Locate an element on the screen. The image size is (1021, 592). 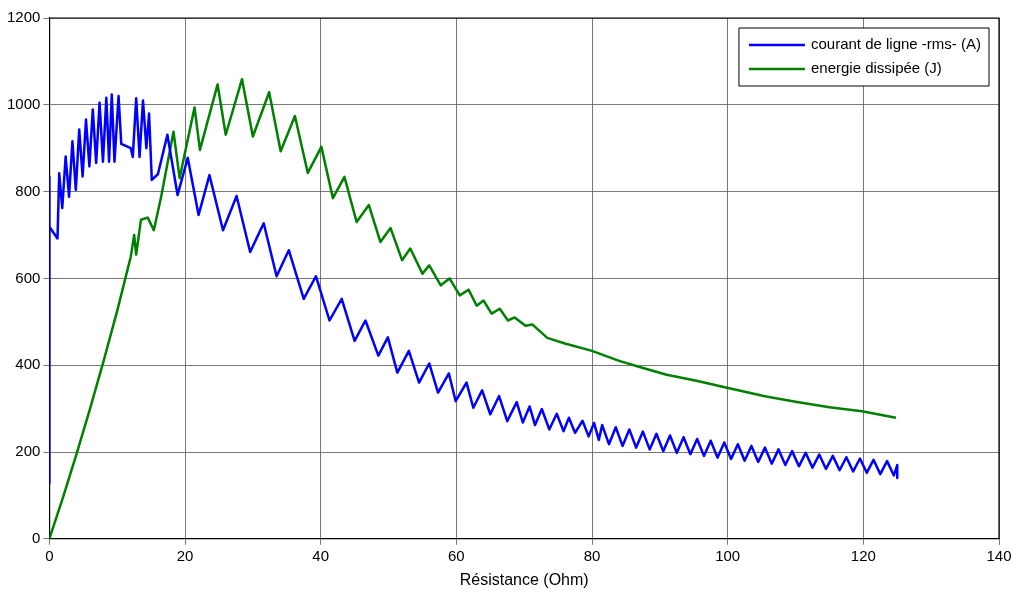
y-tick-label: 1200 is located at coordinates (23, 17).